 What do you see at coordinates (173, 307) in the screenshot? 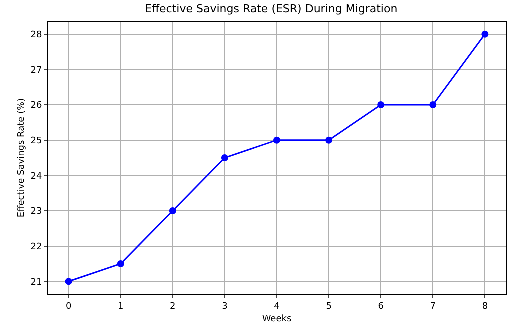
I see `x-tick-label: 2` at bounding box center [173, 307].